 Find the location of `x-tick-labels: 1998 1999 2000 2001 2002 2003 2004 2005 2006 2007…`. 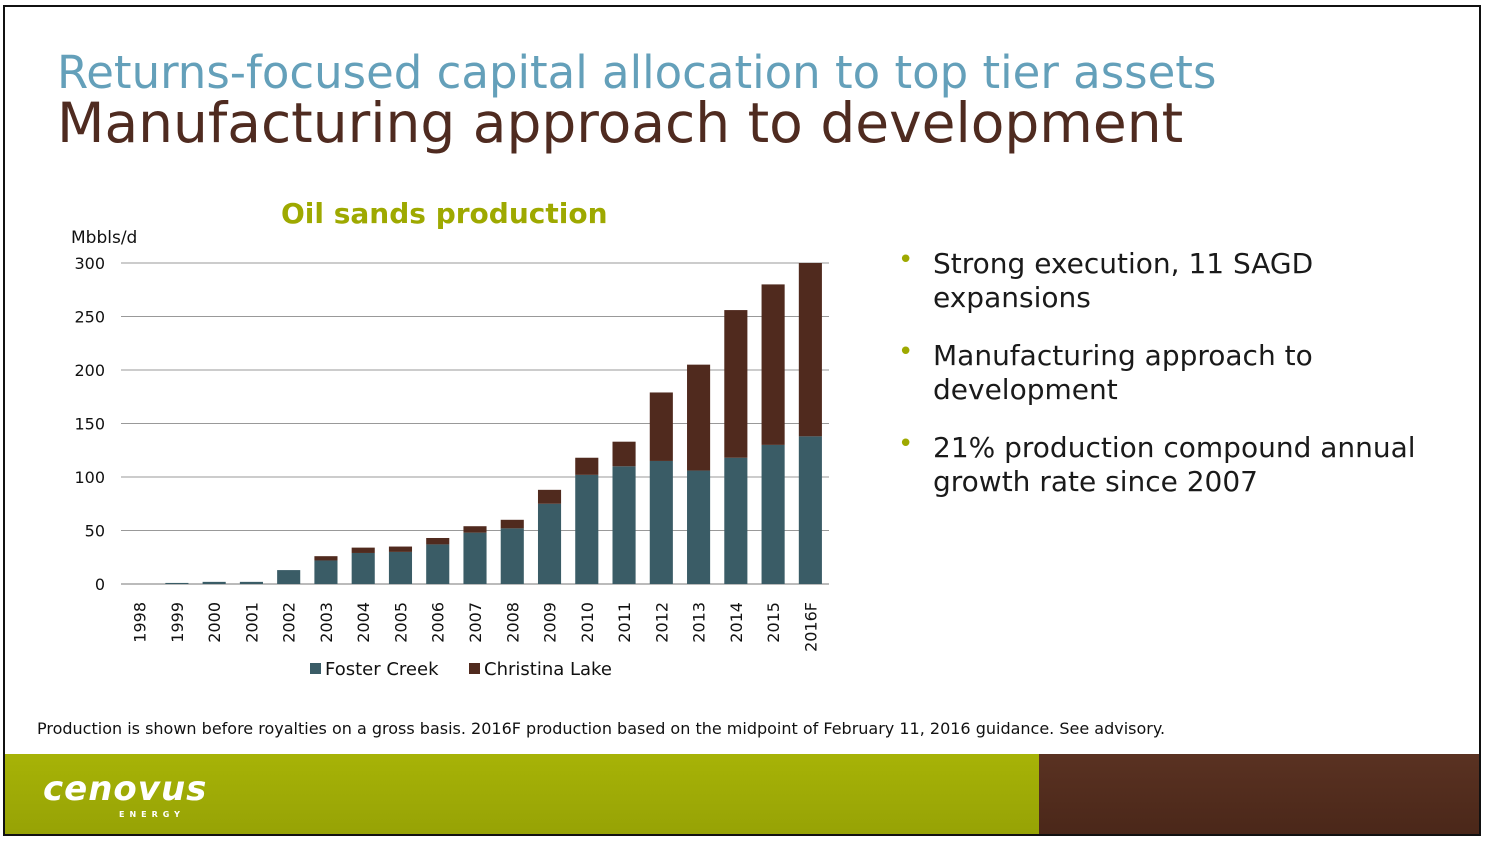

x-tick-labels: 1998 1999 2000 2001 2002 2003 2004 2005 2006 2007… is located at coordinates (476, 627).